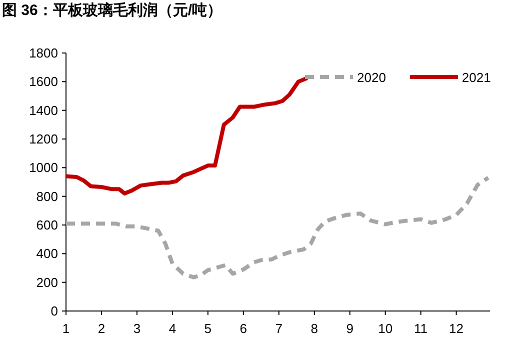  I want to click on chart-title: 图 36：平板玻璃毛利润（元/吨）, so click(112, 10).